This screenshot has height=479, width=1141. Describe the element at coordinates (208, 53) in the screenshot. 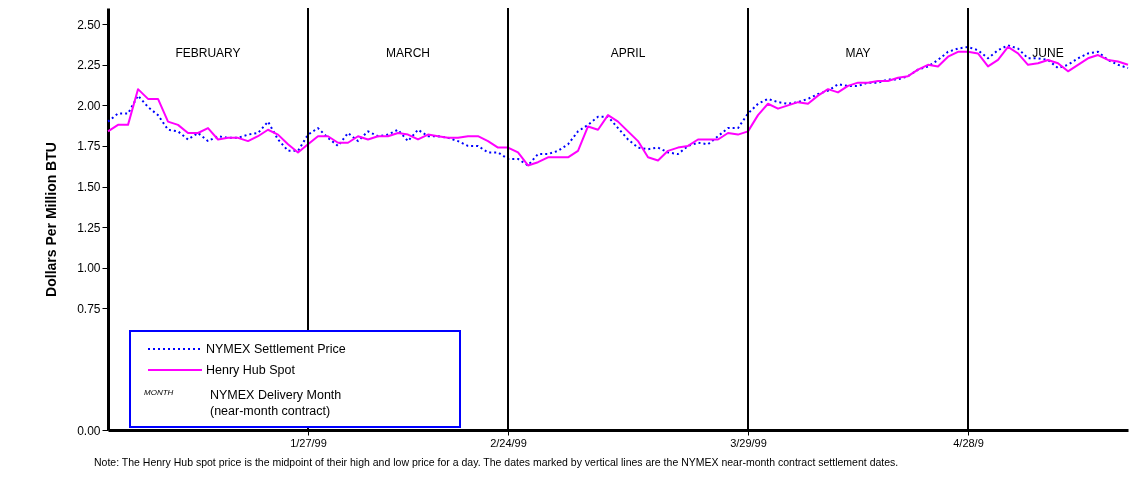

I see `annotation: FEBRUARY` at that location.